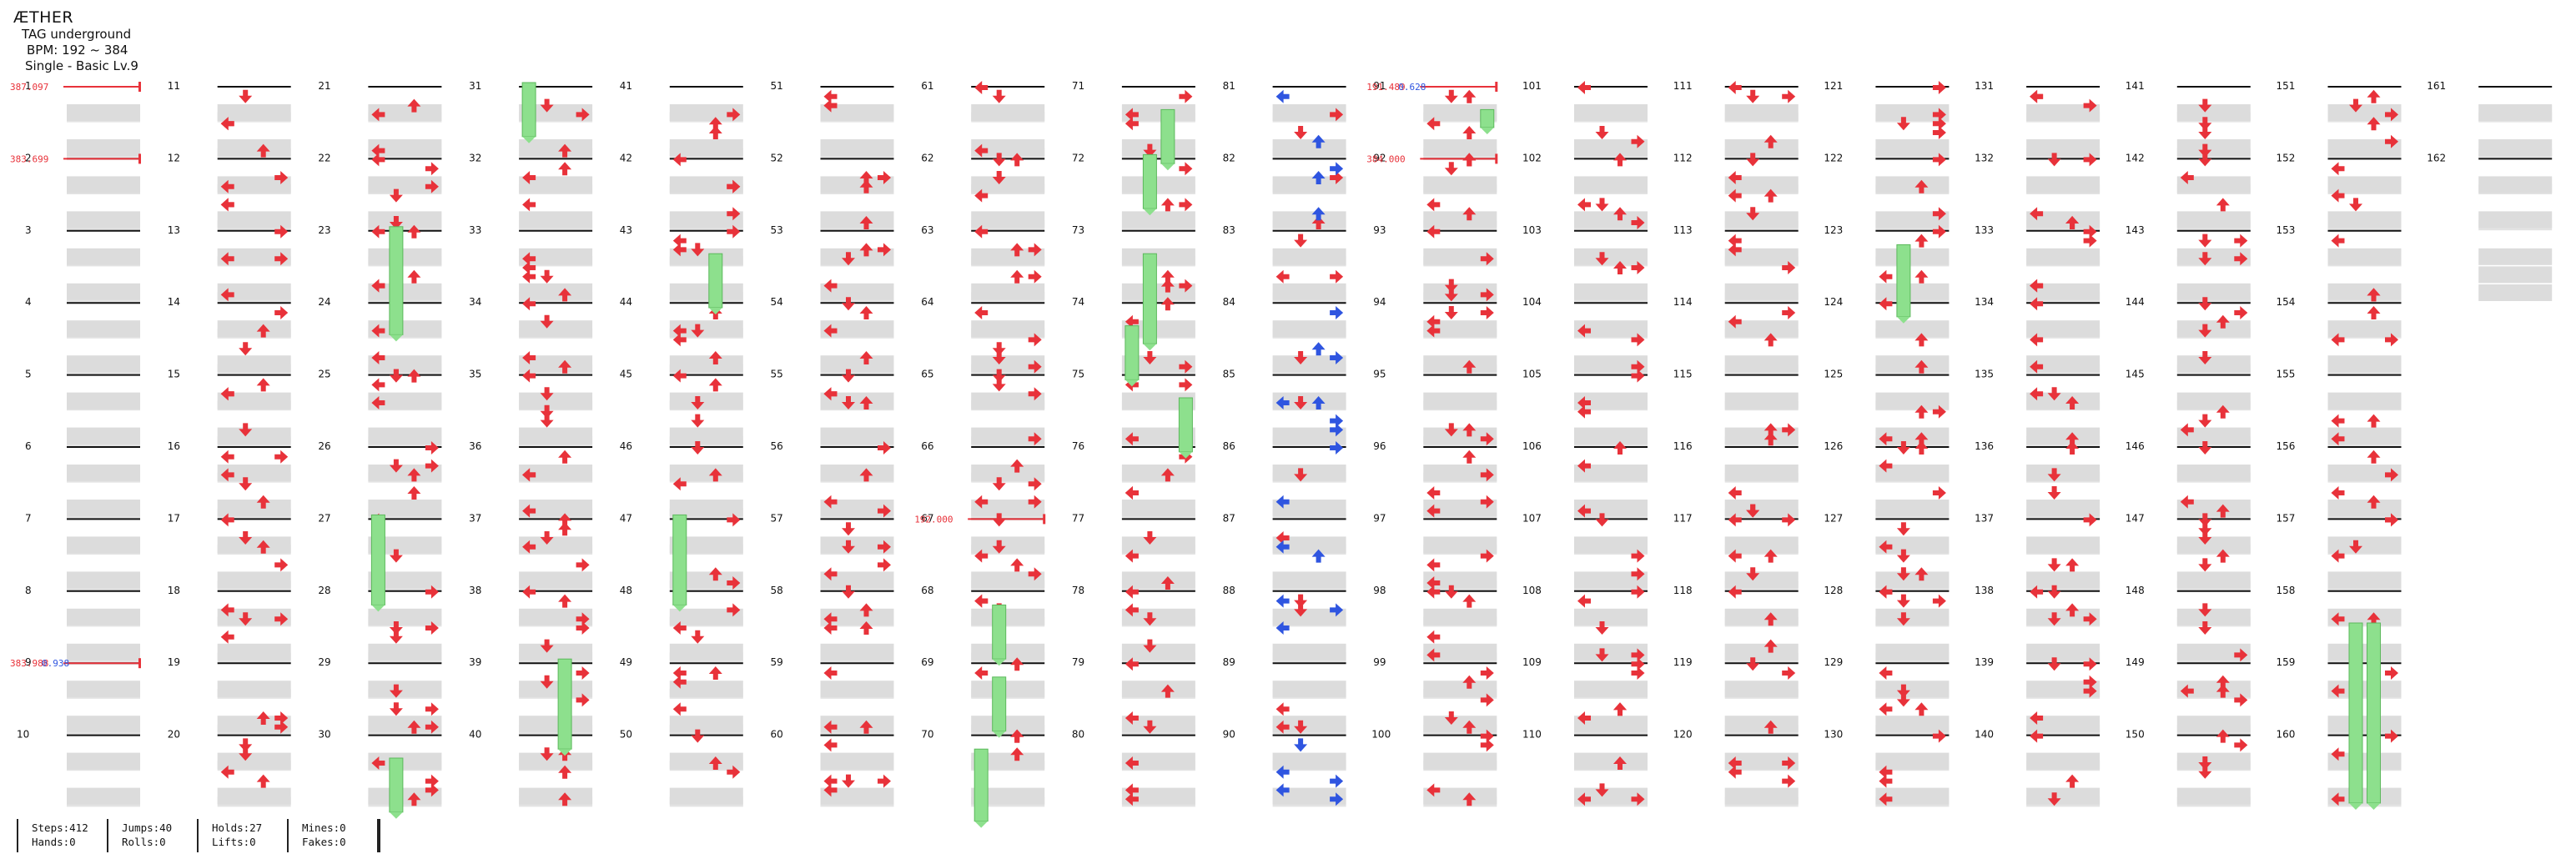 This screenshot has width=2576, height=854. What do you see at coordinates (927, 374) in the screenshot?
I see `measure-number: 65` at bounding box center [927, 374].